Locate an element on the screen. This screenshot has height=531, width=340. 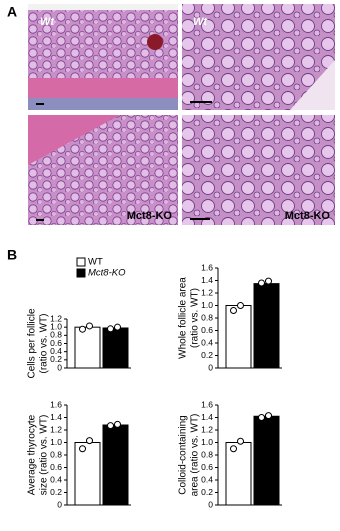
panel-label: A is located at coordinates (12, 12).